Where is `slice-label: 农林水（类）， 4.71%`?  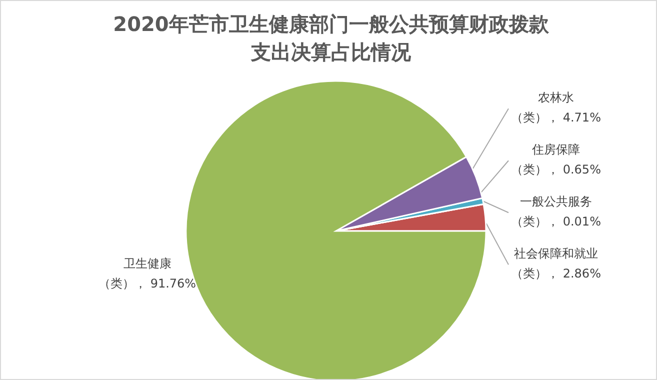 slice-label: 农林水（类）， 4.71% is located at coordinates (556, 107).